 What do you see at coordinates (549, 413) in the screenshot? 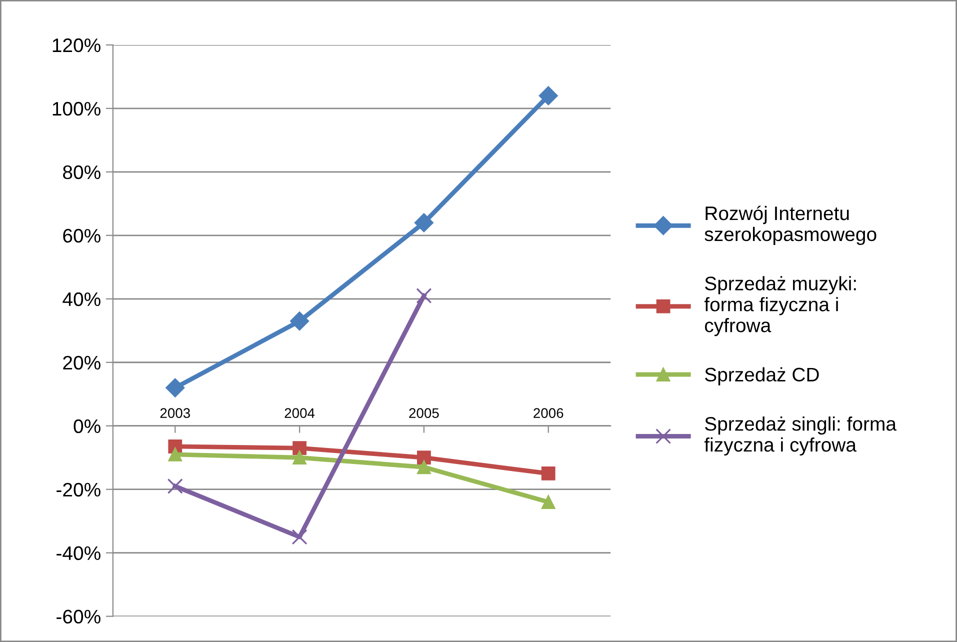
I see `x-tick-label: 2006` at bounding box center [549, 413].